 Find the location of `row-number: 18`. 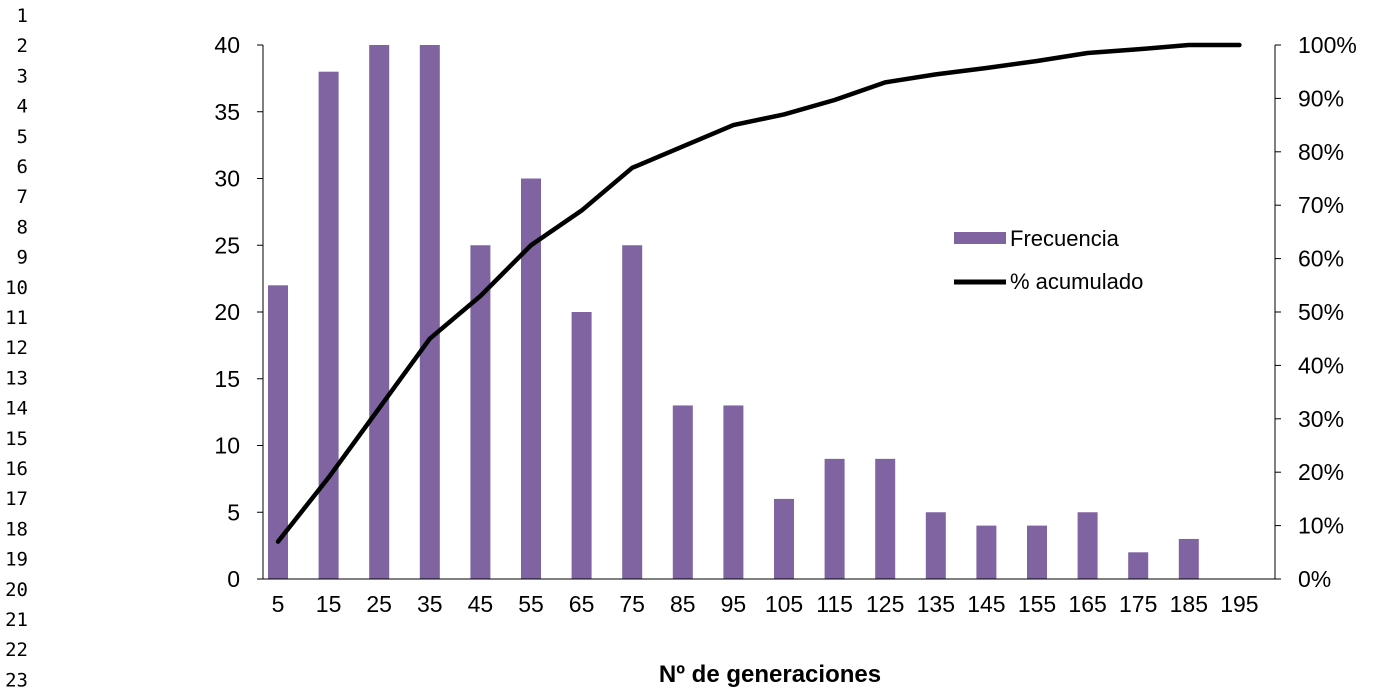

row-number: 18 is located at coordinates (16, 529).